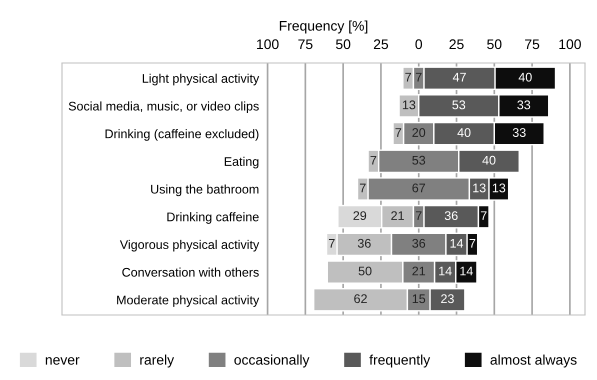 This screenshot has width=597, height=380. I want to click on legend-label: never, so click(63, 361).